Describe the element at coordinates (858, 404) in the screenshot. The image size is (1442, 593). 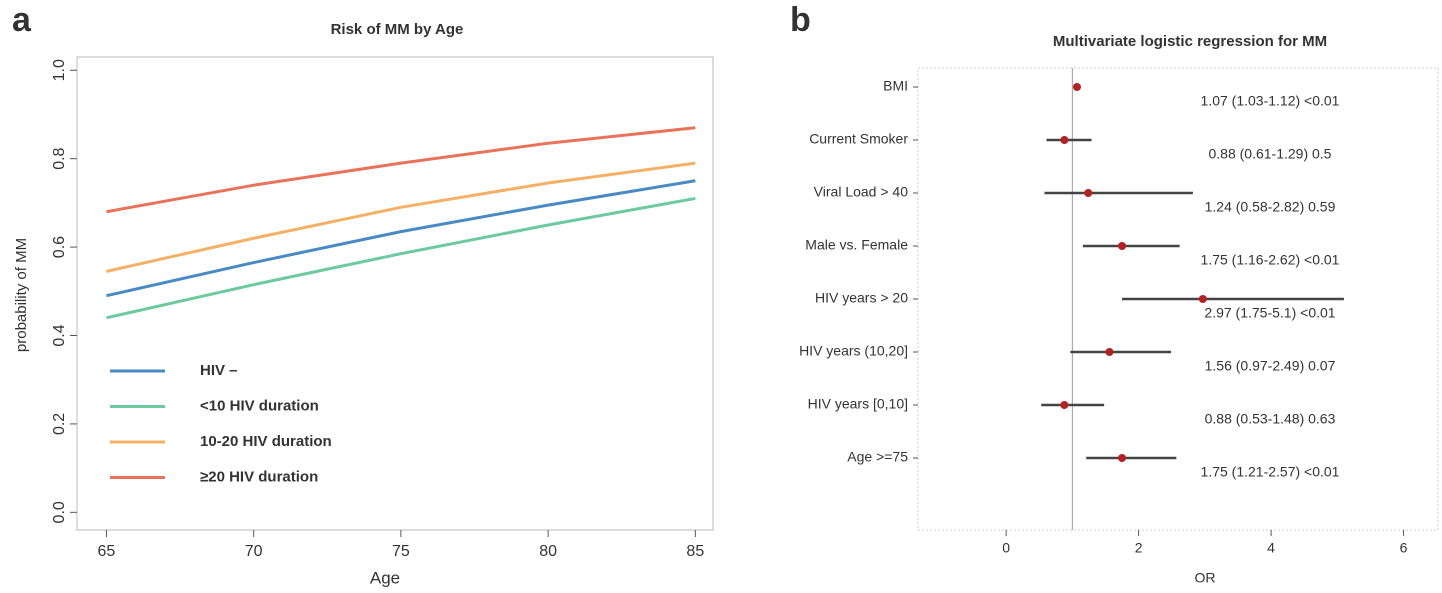
I see `category-label: HIV years [0,10]` at that location.